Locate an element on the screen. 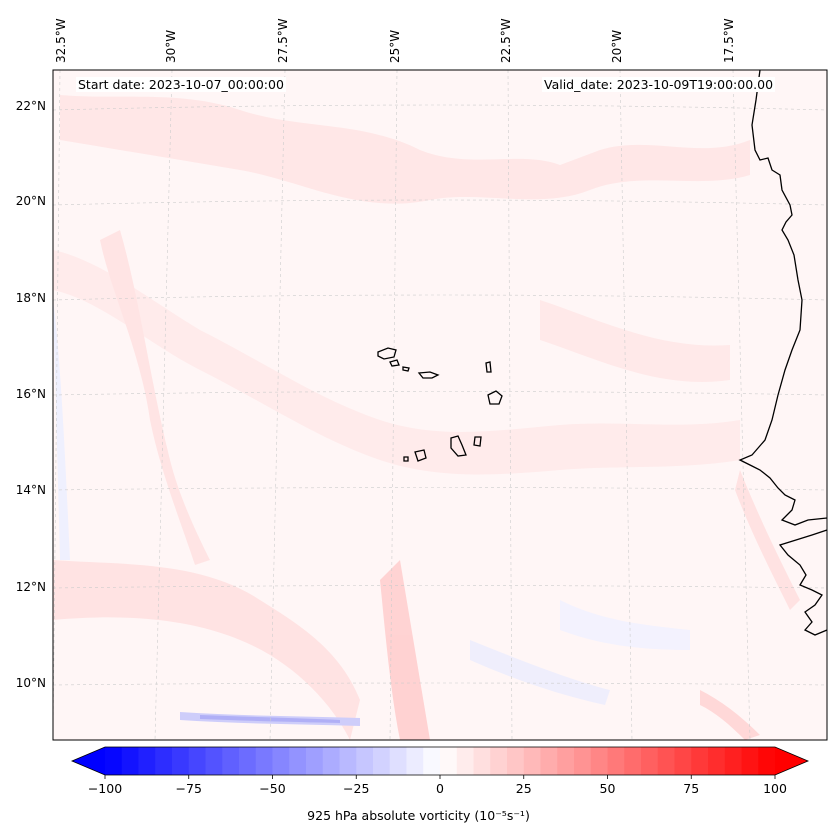 This screenshot has width=837, height=839. lat-label-18n: 18°N is located at coordinates (30, 298).